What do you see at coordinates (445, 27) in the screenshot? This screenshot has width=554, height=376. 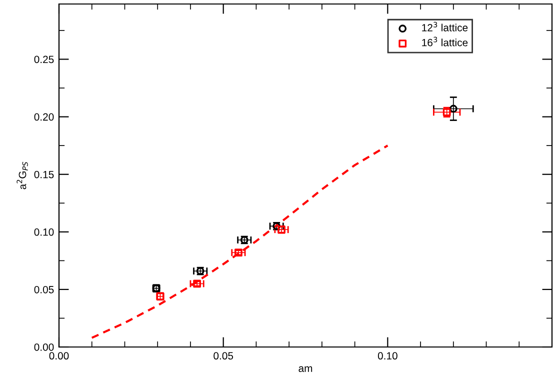 I see `legend-label: 12$^{3}$ lattice` at bounding box center [445, 27].